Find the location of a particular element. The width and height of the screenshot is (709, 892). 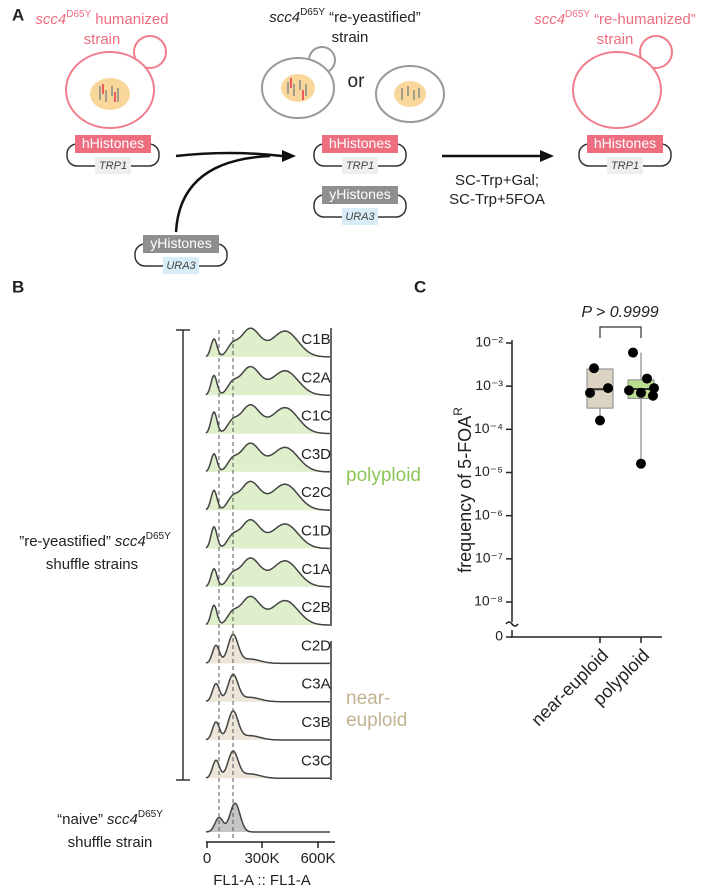

insert-label: yHistones is located at coordinates (180, 243).